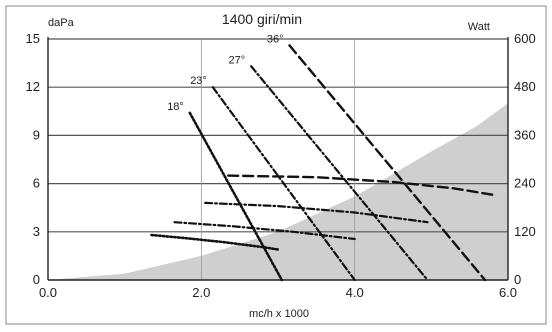  Describe the element at coordinates (525, 86) in the screenshot. I see `y-tick-right-label: 480` at that location.